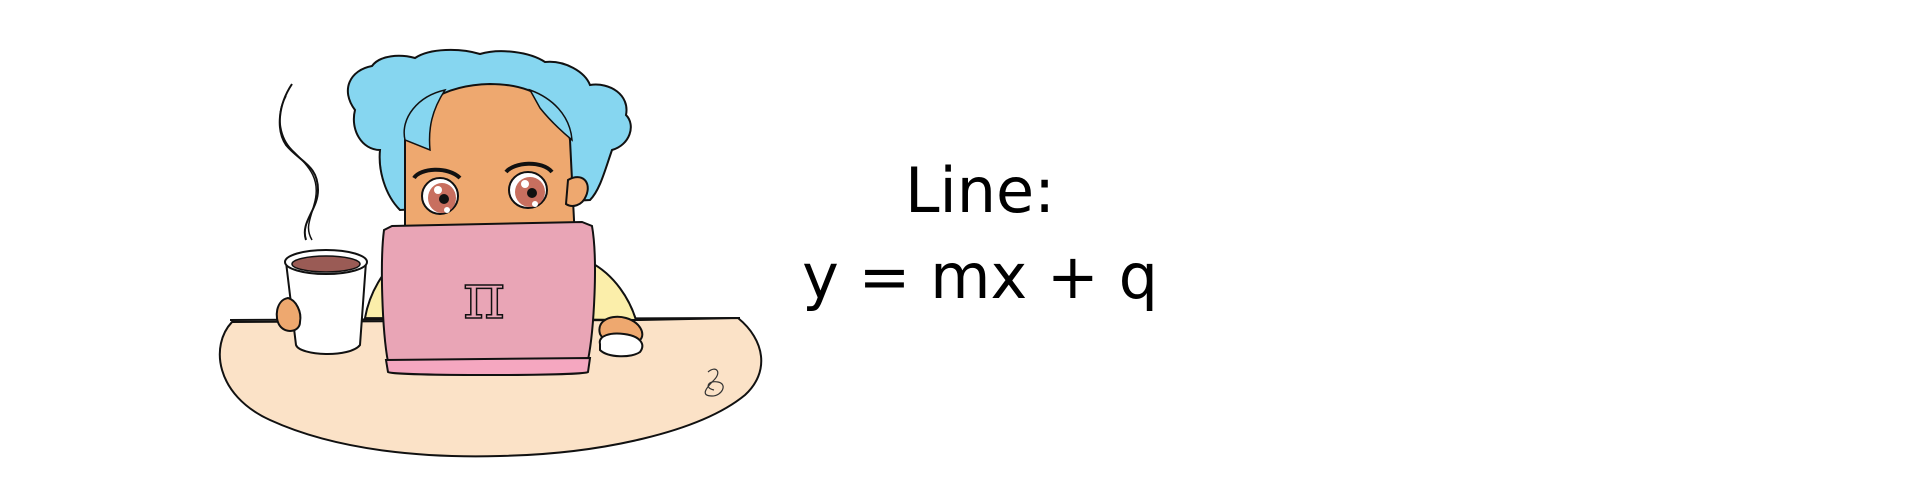 Image resolution: width=1928 pixels, height=502 pixels. What do you see at coordinates (980, 190) in the screenshot?
I see `caption-title: Line:` at bounding box center [980, 190].